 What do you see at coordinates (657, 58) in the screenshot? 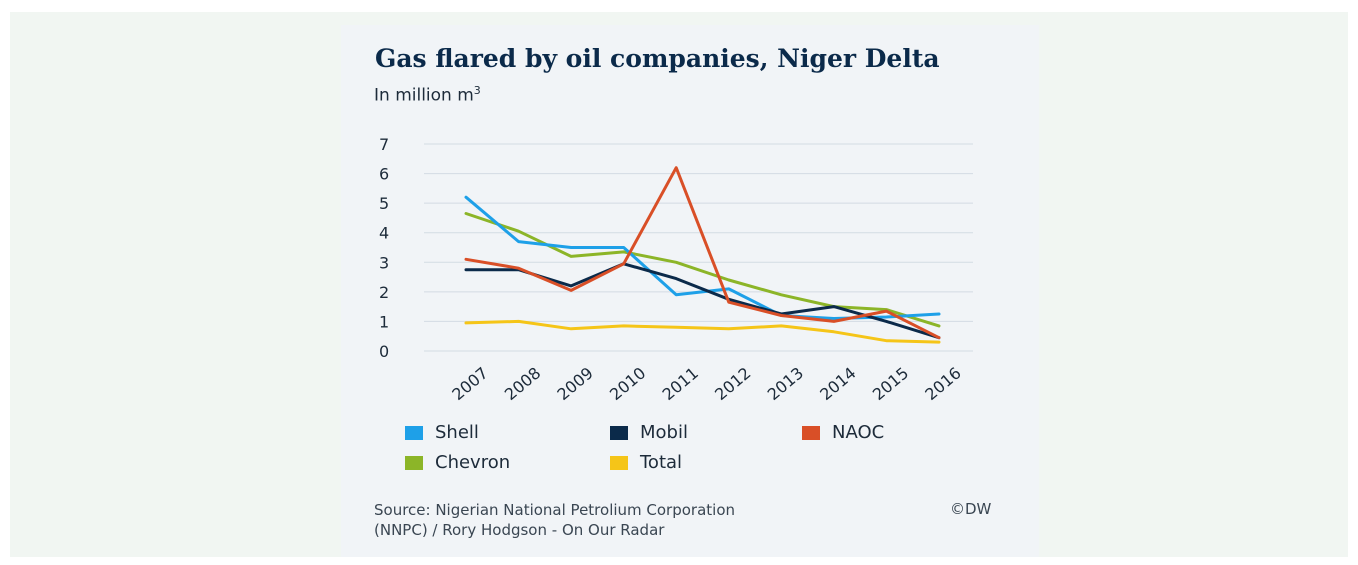
I see `chart-title: Gas flared by oil companies, Niger Delta` at bounding box center [657, 58].